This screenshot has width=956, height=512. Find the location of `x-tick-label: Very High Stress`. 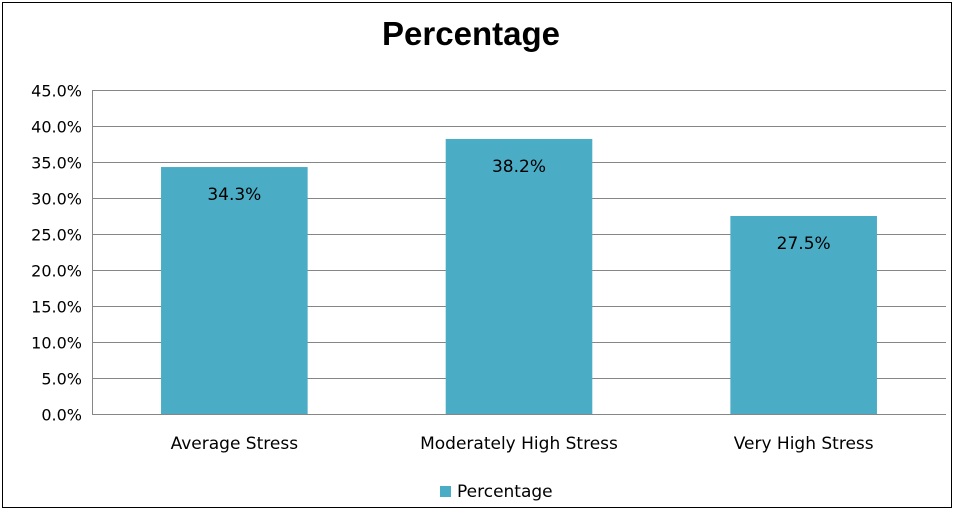

x-tick-label: Very High Stress is located at coordinates (804, 444).